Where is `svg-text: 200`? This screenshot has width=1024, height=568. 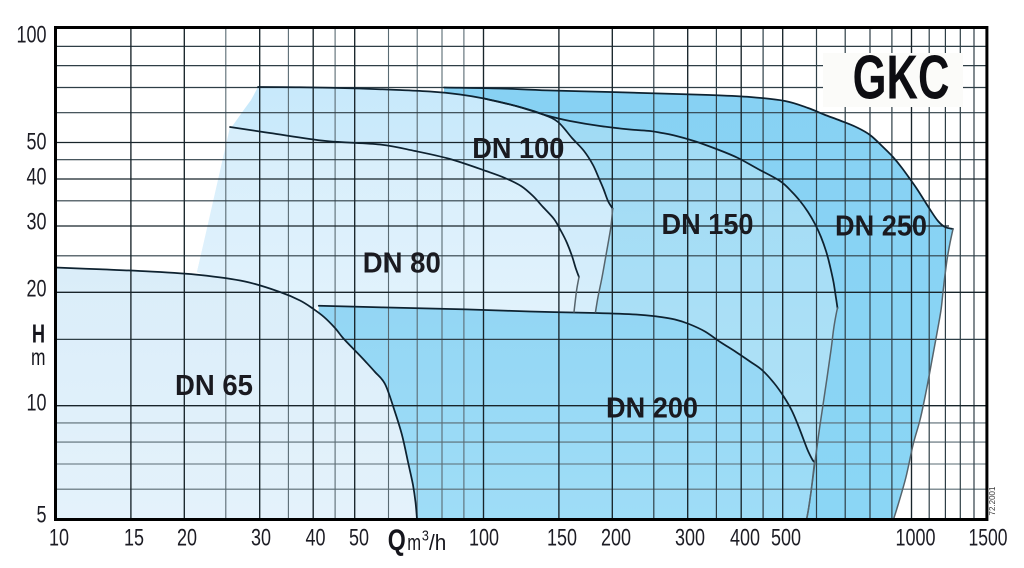 svg-text: 200 is located at coordinates (616, 538).